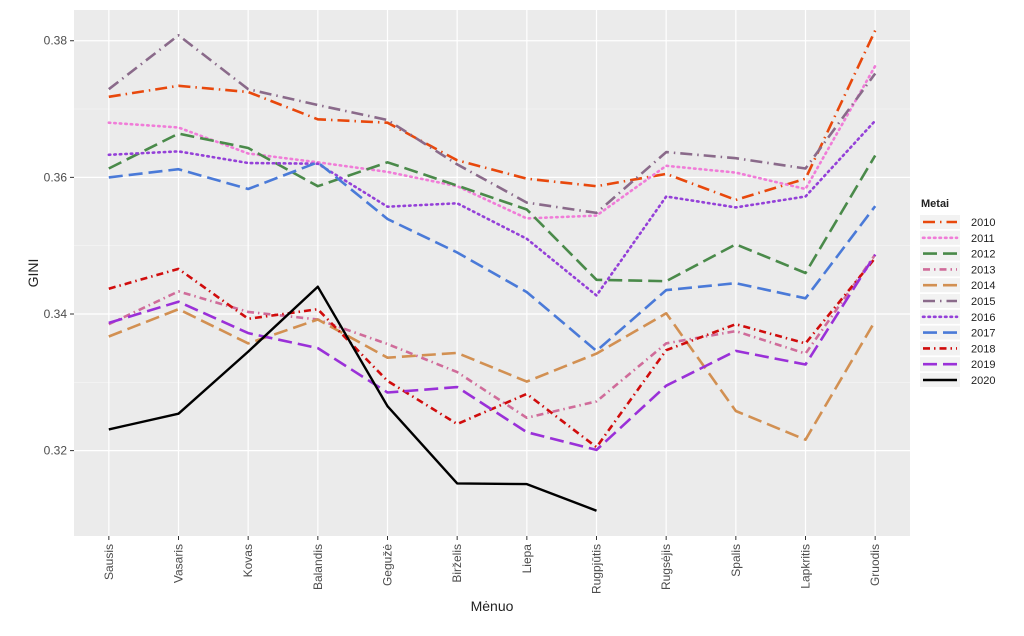 This screenshot has width=1024, height=636. What do you see at coordinates (957, 316) in the screenshot?
I see `legend-item-2016: 2016` at bounding box center [957, 316].